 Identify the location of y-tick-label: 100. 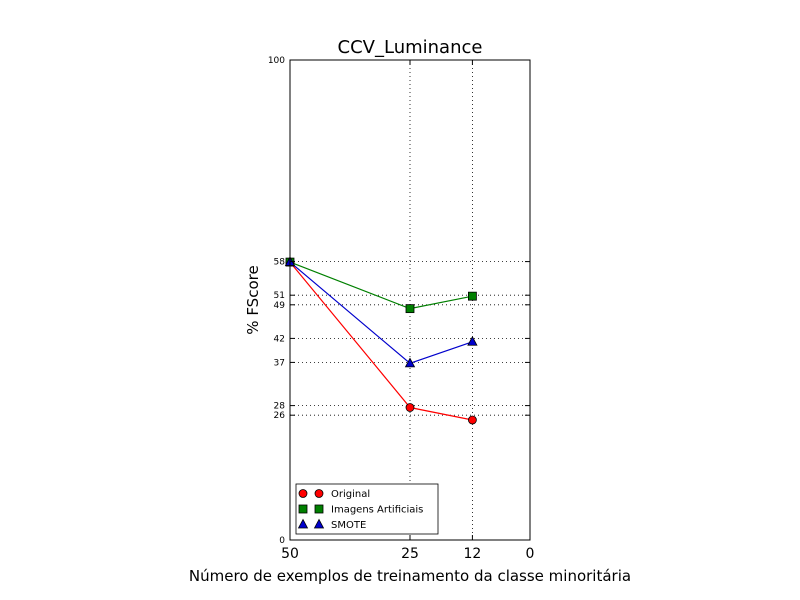
(276, 61).